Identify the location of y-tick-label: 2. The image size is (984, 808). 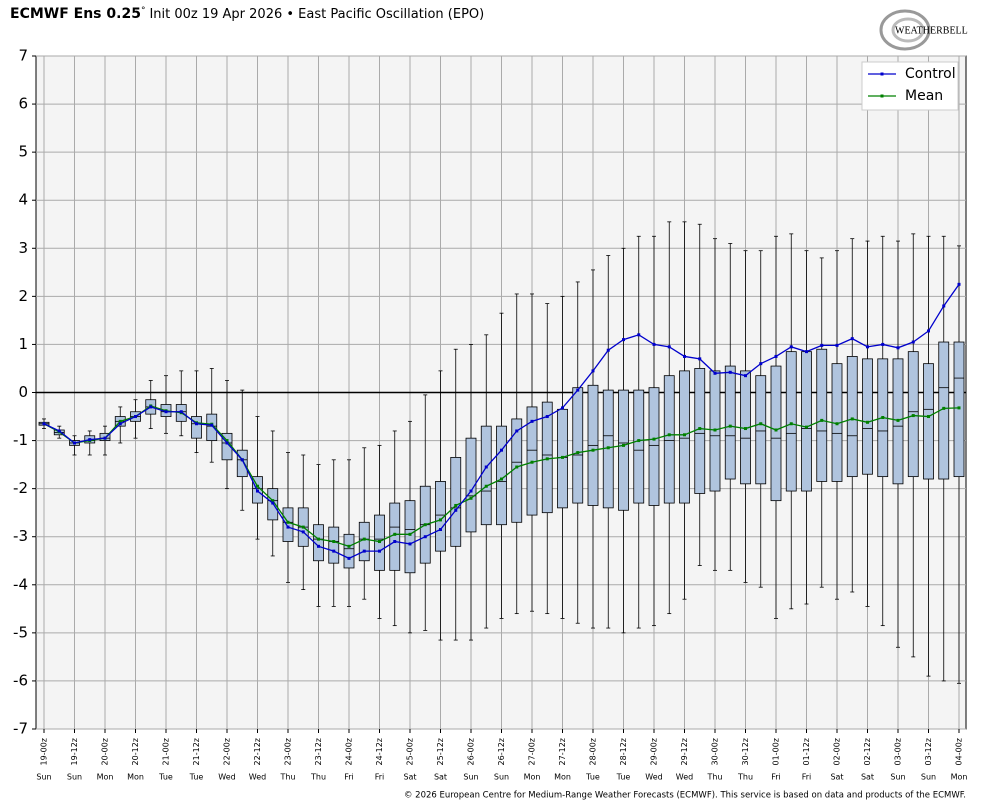
(23, 296).